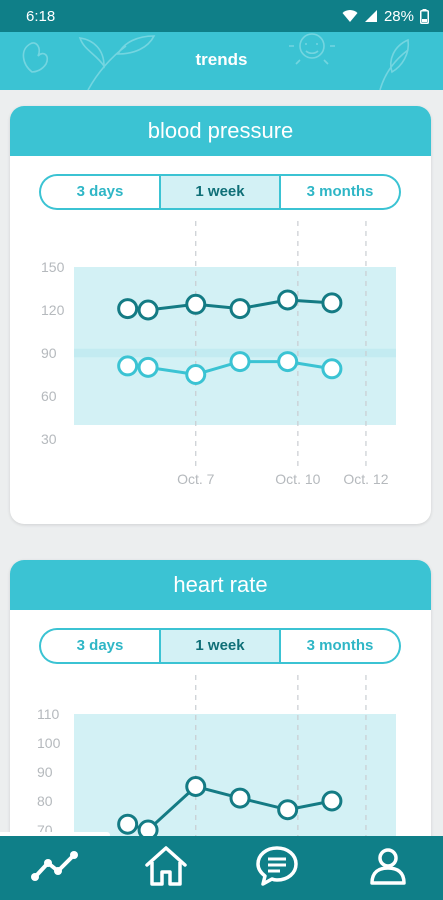 The image size is (443, 900). Describe the element at coordinates (297, 479) in the screenshot. I see `bp-x-tick-label: Oct. 10` at that location.